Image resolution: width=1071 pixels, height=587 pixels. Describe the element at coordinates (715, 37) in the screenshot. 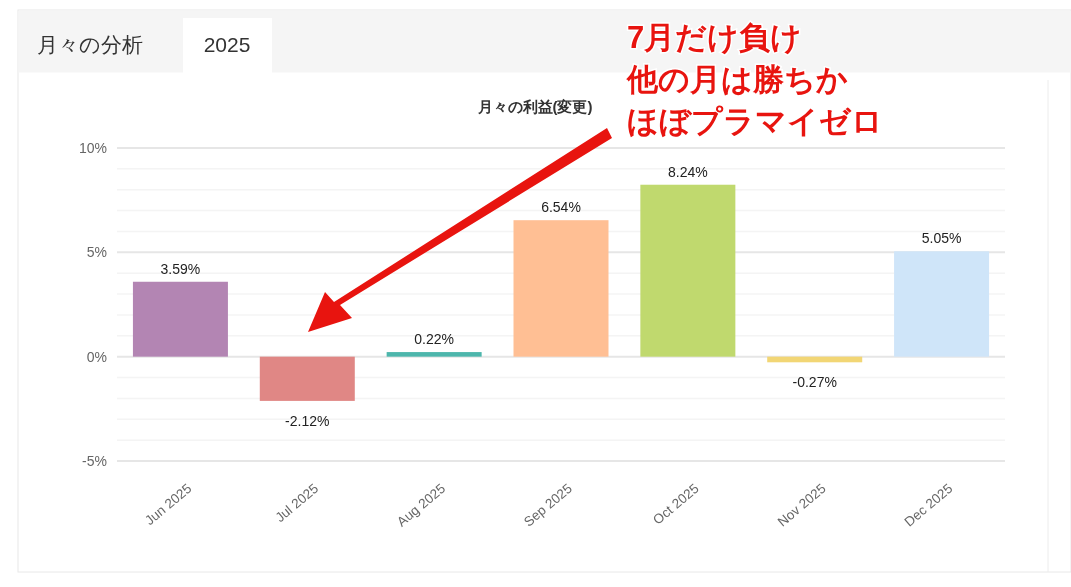

I see `text: 7月だけ負け` at that location.